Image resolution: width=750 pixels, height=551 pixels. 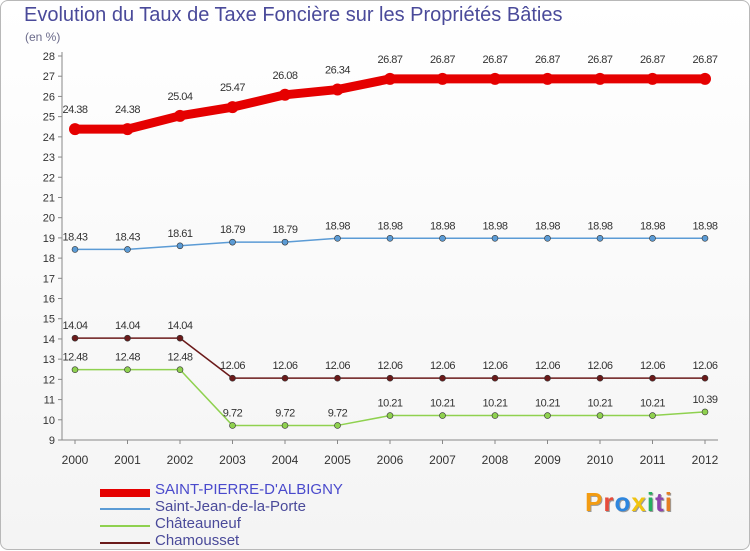 I want to click on x-tick-label: 2002, so click(x=180, y=460).